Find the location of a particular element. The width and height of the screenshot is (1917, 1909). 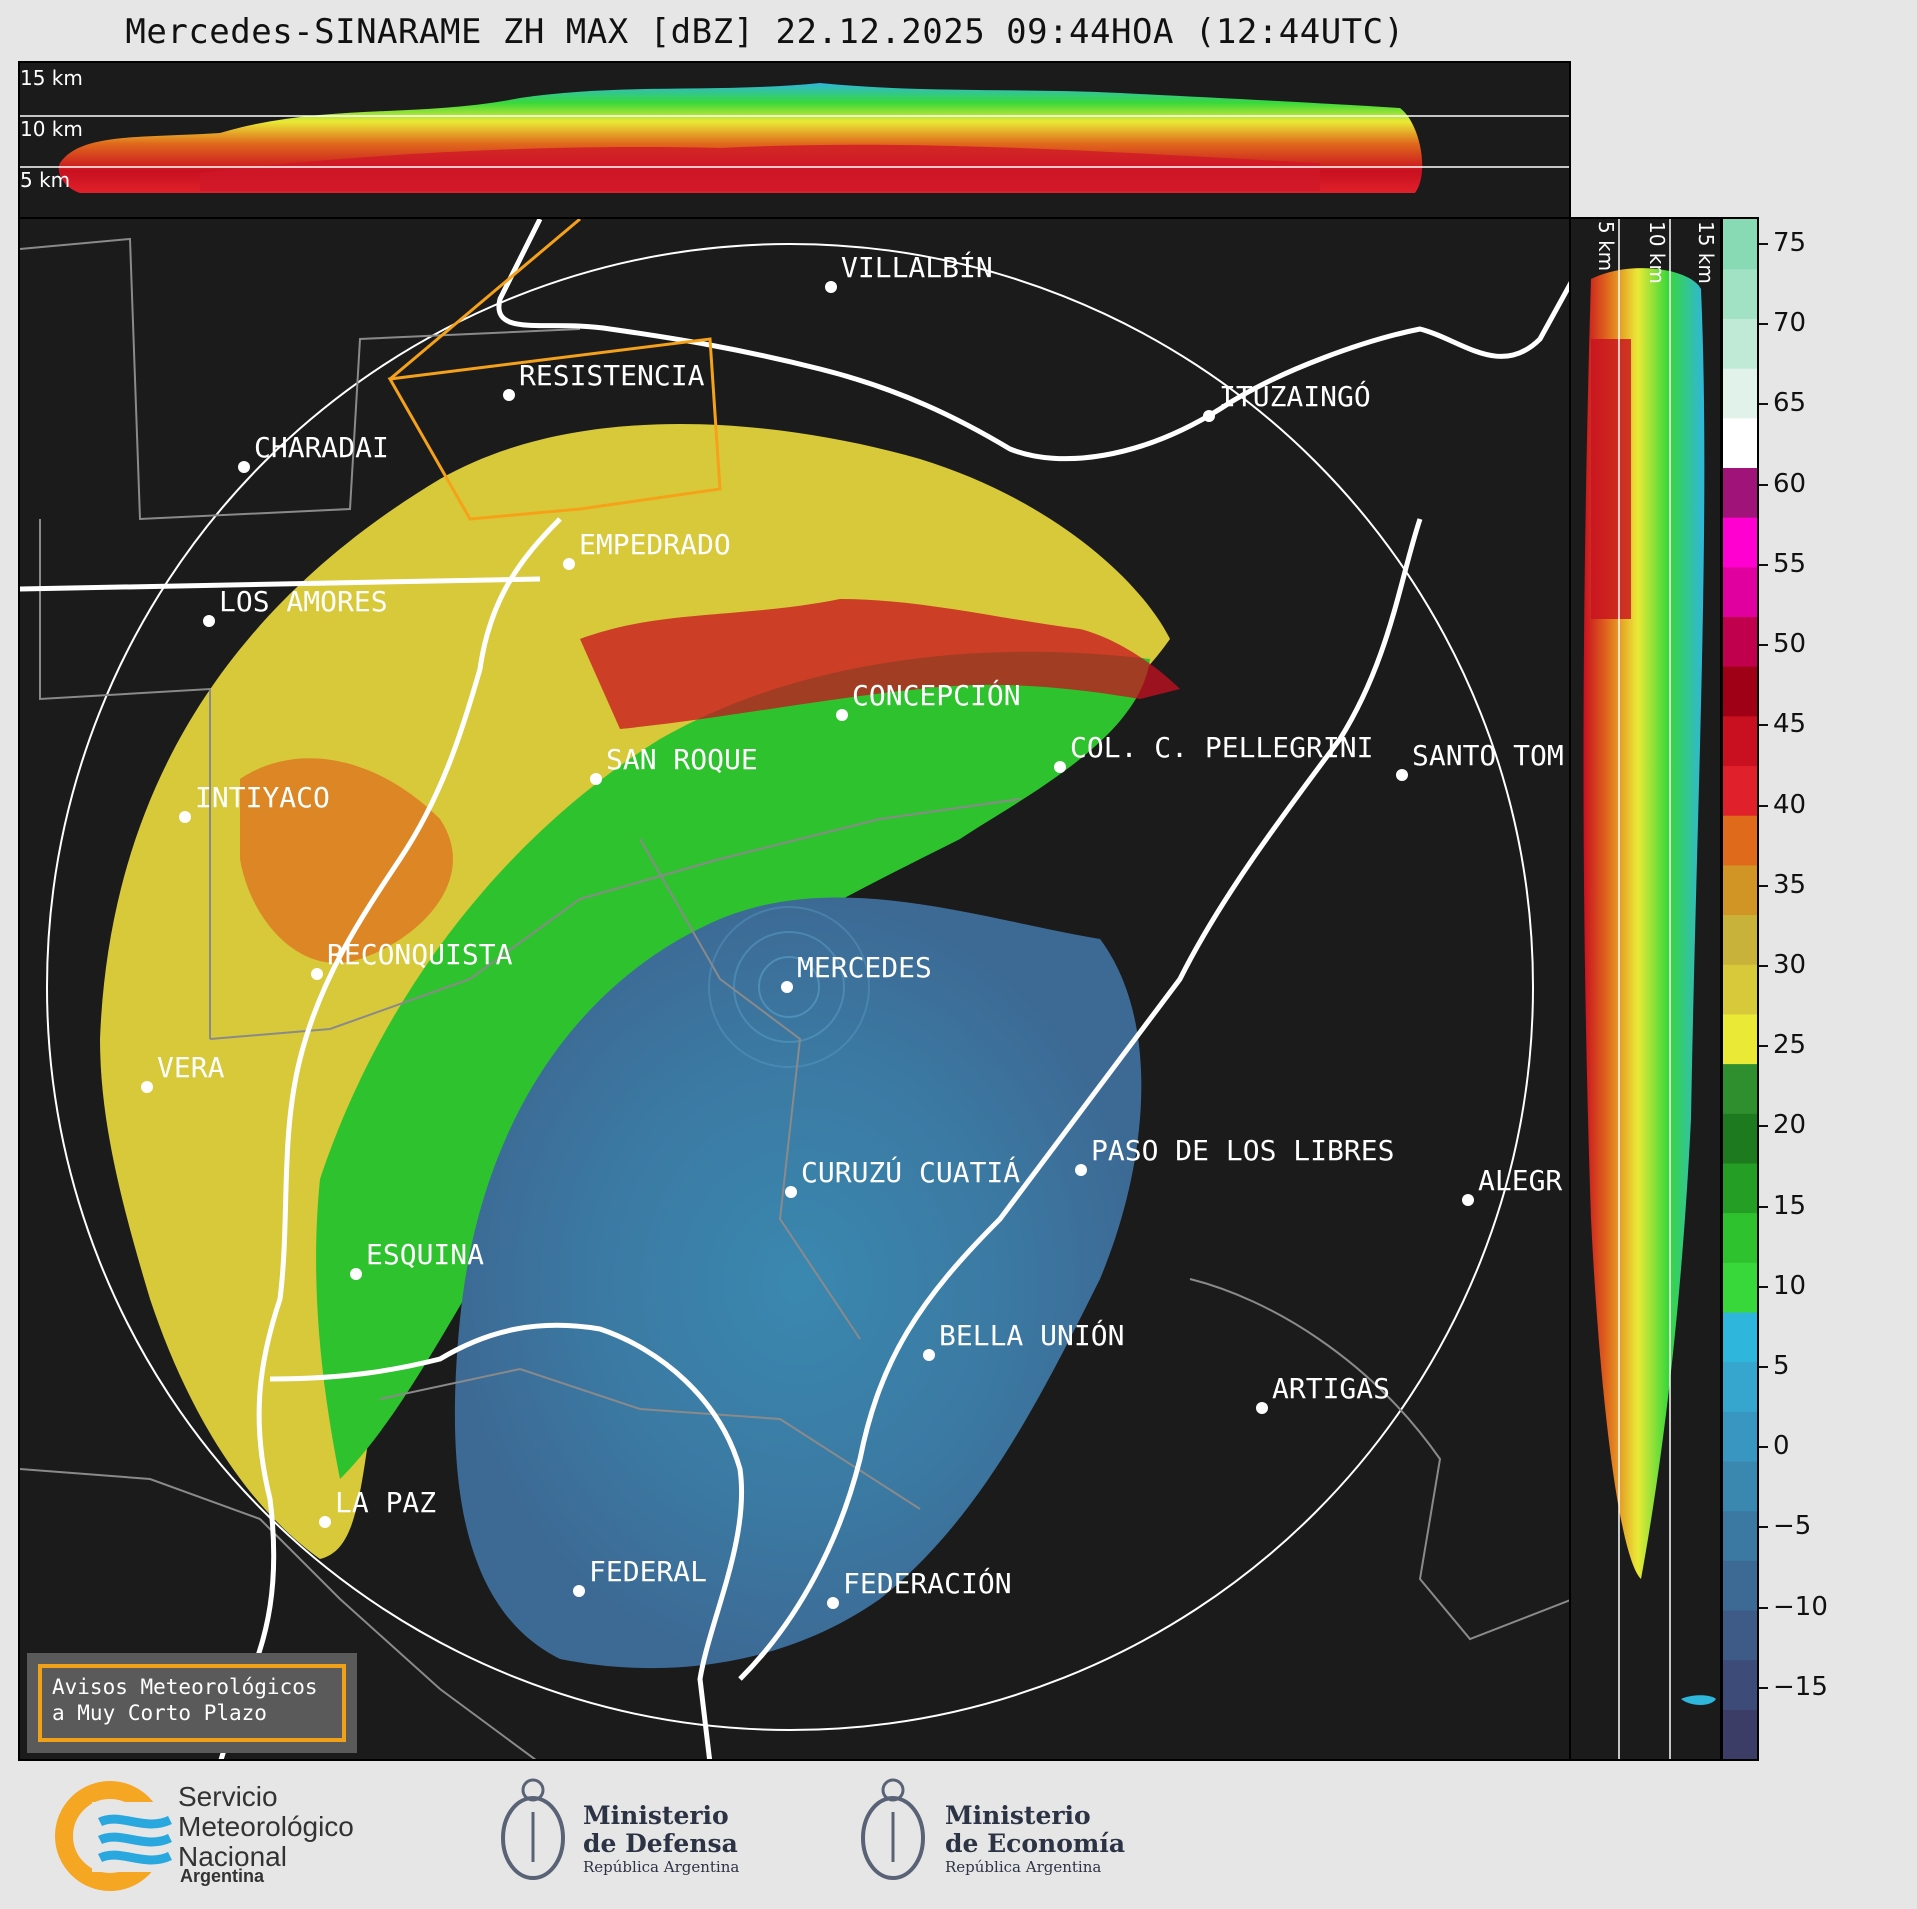

economia-coat-of-arms-icon is located at coordinates (893, 1829).